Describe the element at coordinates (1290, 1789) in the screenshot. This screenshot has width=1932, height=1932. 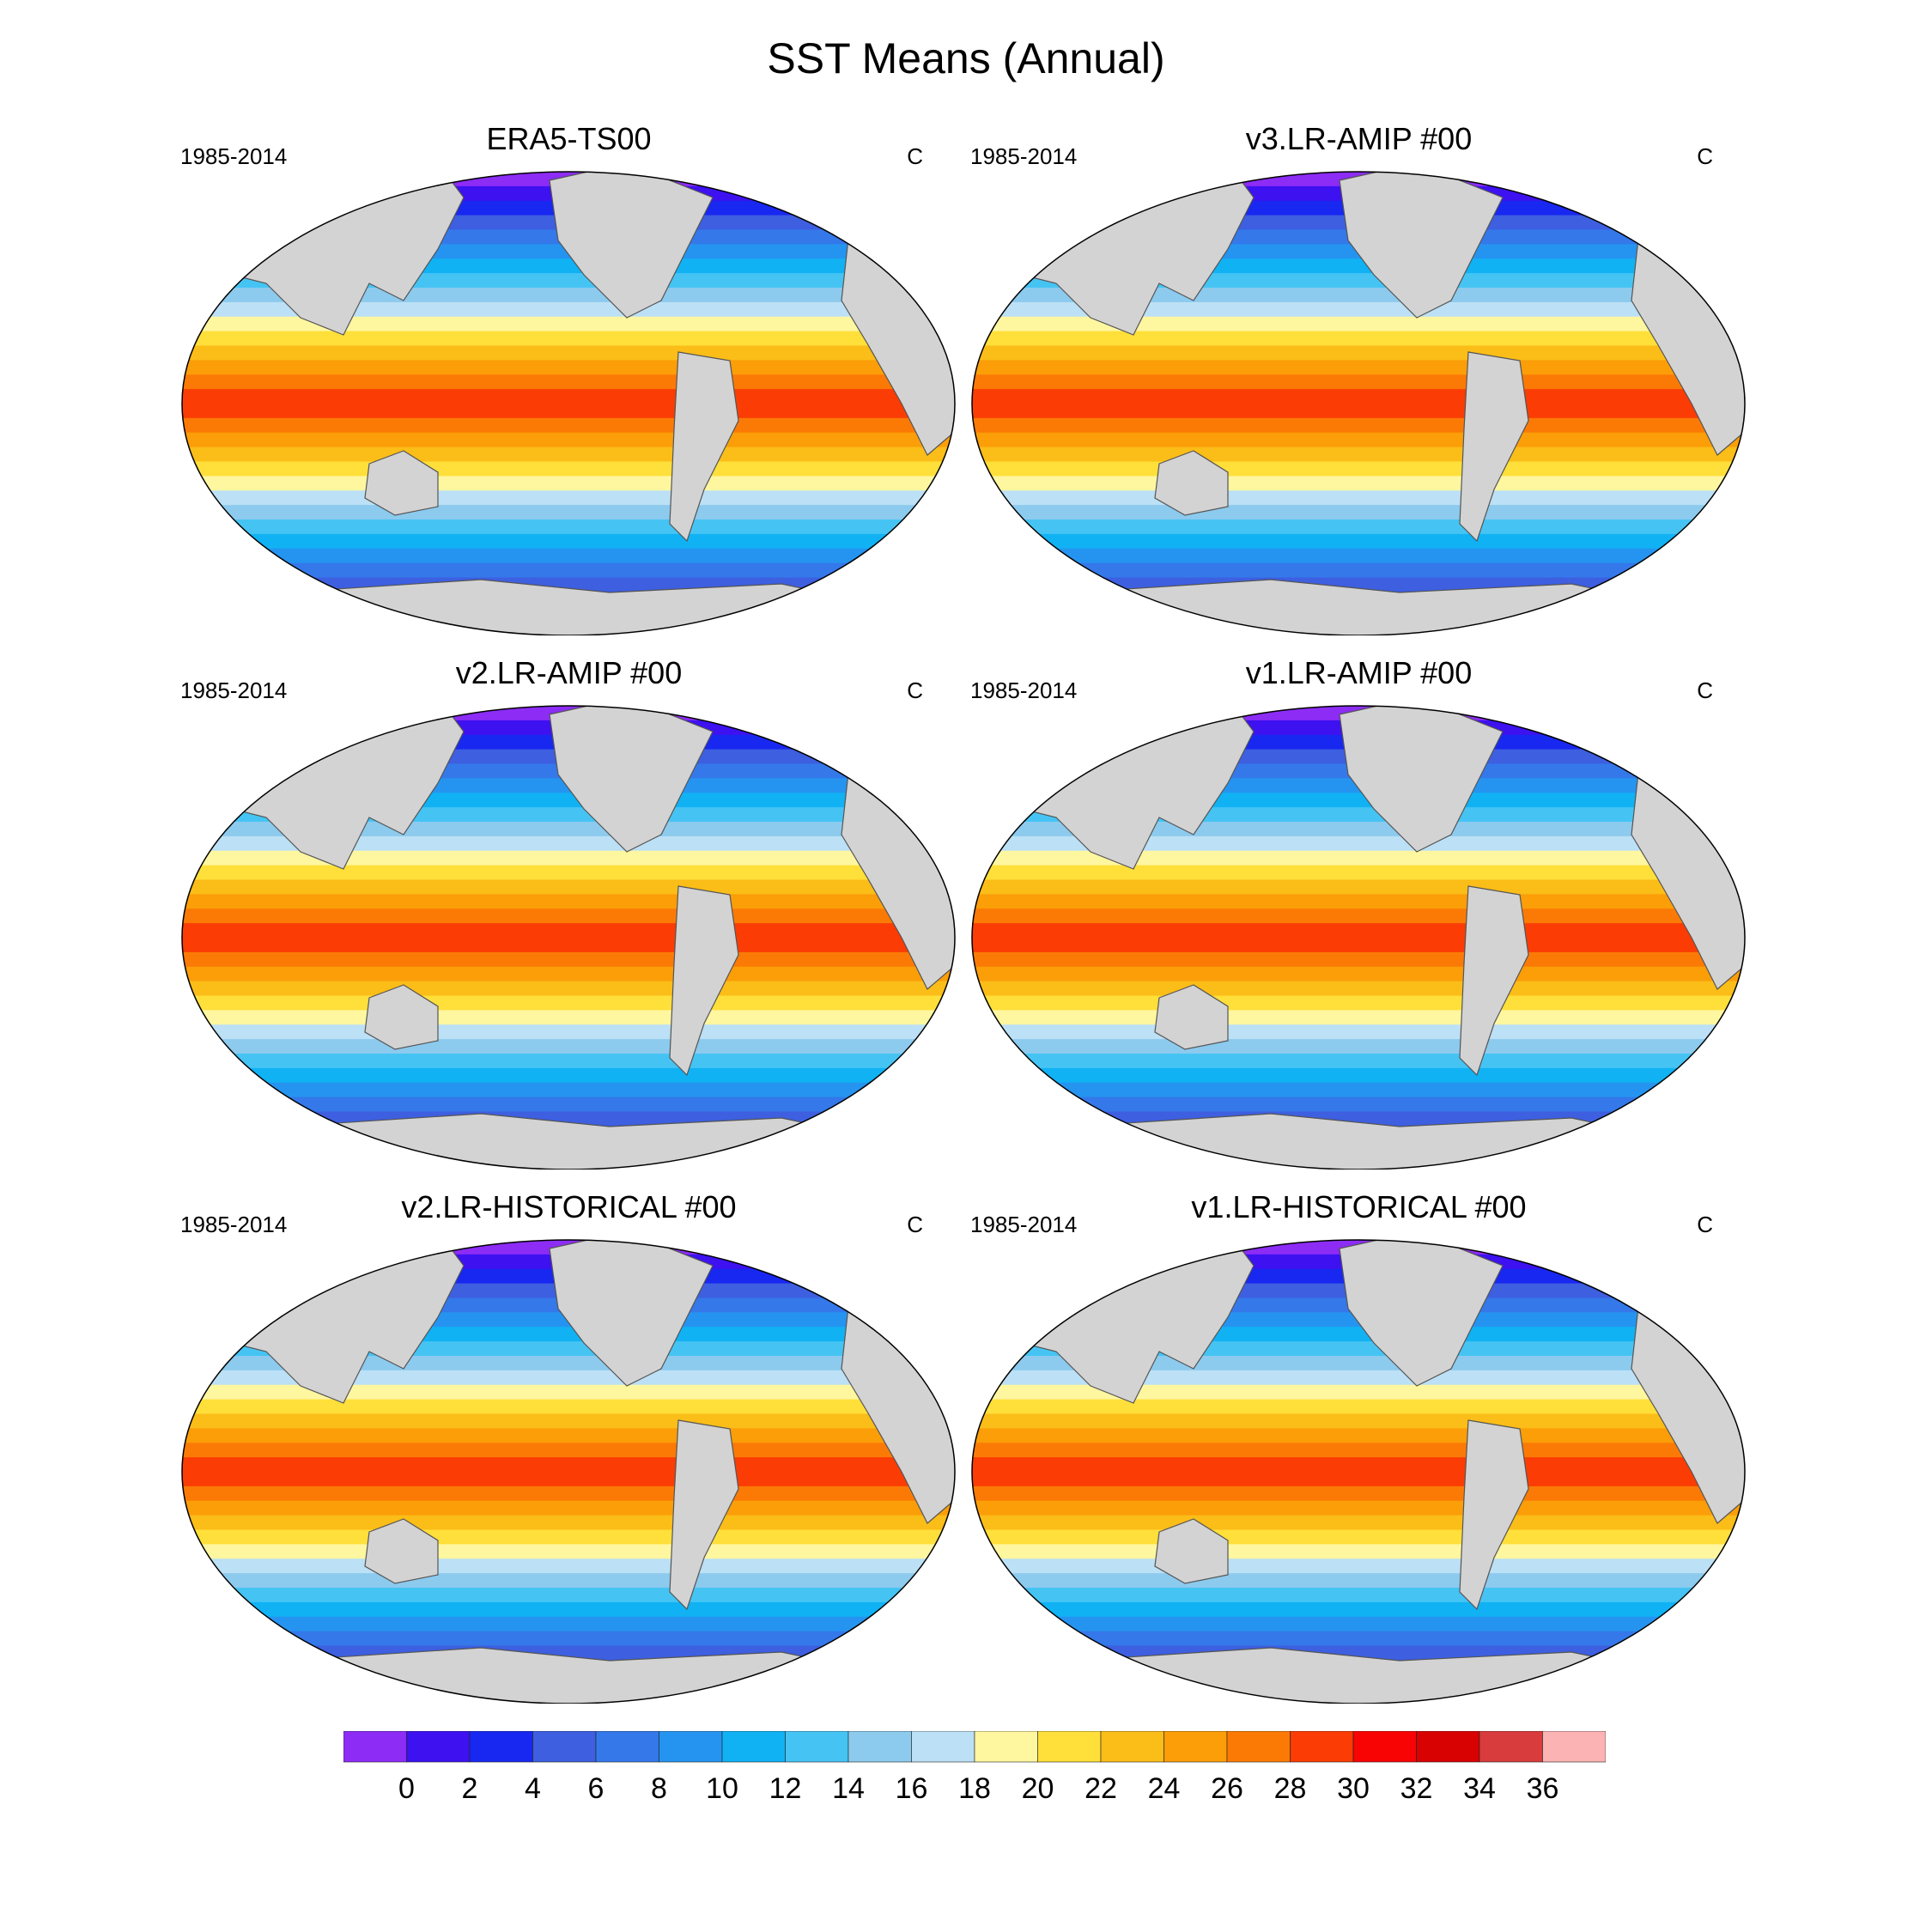
I see `colorbar-tick-label: 28` at that location.